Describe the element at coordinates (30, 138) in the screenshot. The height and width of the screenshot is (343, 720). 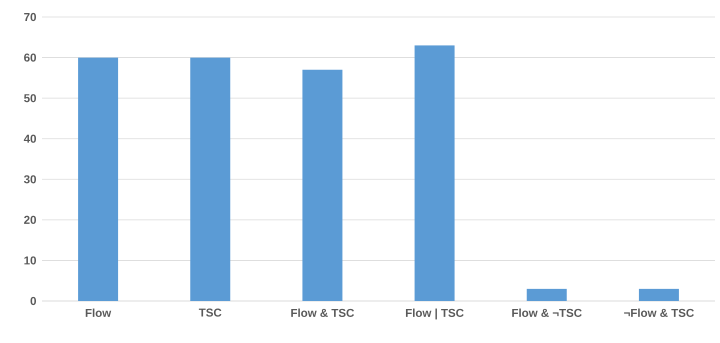
I see `y-tick-label: 40` at that location.